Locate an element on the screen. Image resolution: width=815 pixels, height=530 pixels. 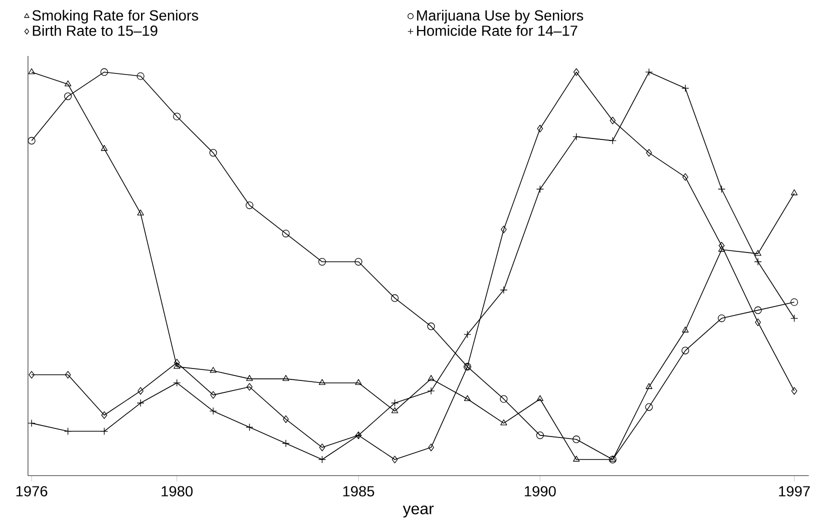
x-axis-title: year is located at coordinates (418, 512).